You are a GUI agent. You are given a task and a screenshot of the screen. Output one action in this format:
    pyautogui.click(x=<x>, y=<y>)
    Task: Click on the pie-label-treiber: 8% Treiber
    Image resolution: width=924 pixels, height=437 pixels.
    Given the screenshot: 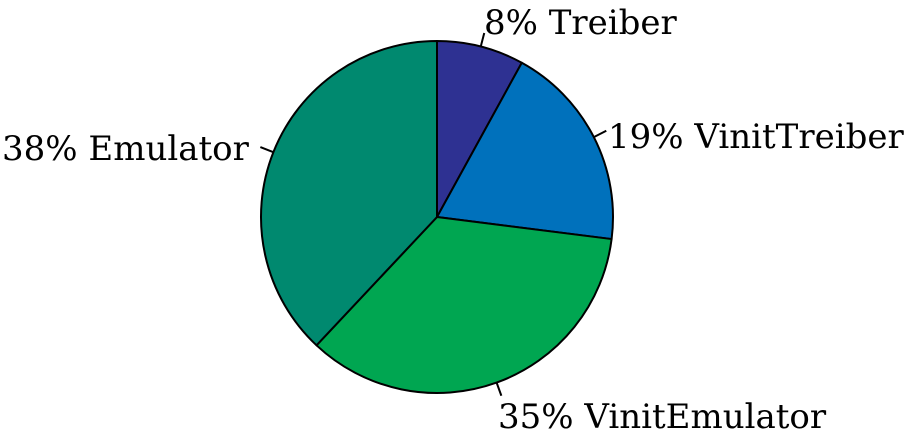 What is the action you would take?
    pyautogui.click(x=581, y=23)
    